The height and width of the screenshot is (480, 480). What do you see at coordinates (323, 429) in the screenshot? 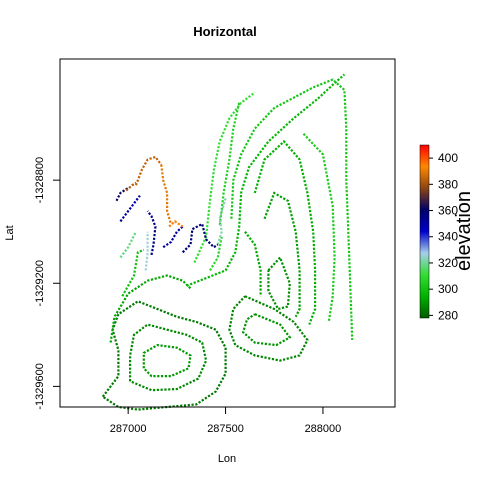
I see `x-tick-label: 288000` at bounding box center [323, 429].